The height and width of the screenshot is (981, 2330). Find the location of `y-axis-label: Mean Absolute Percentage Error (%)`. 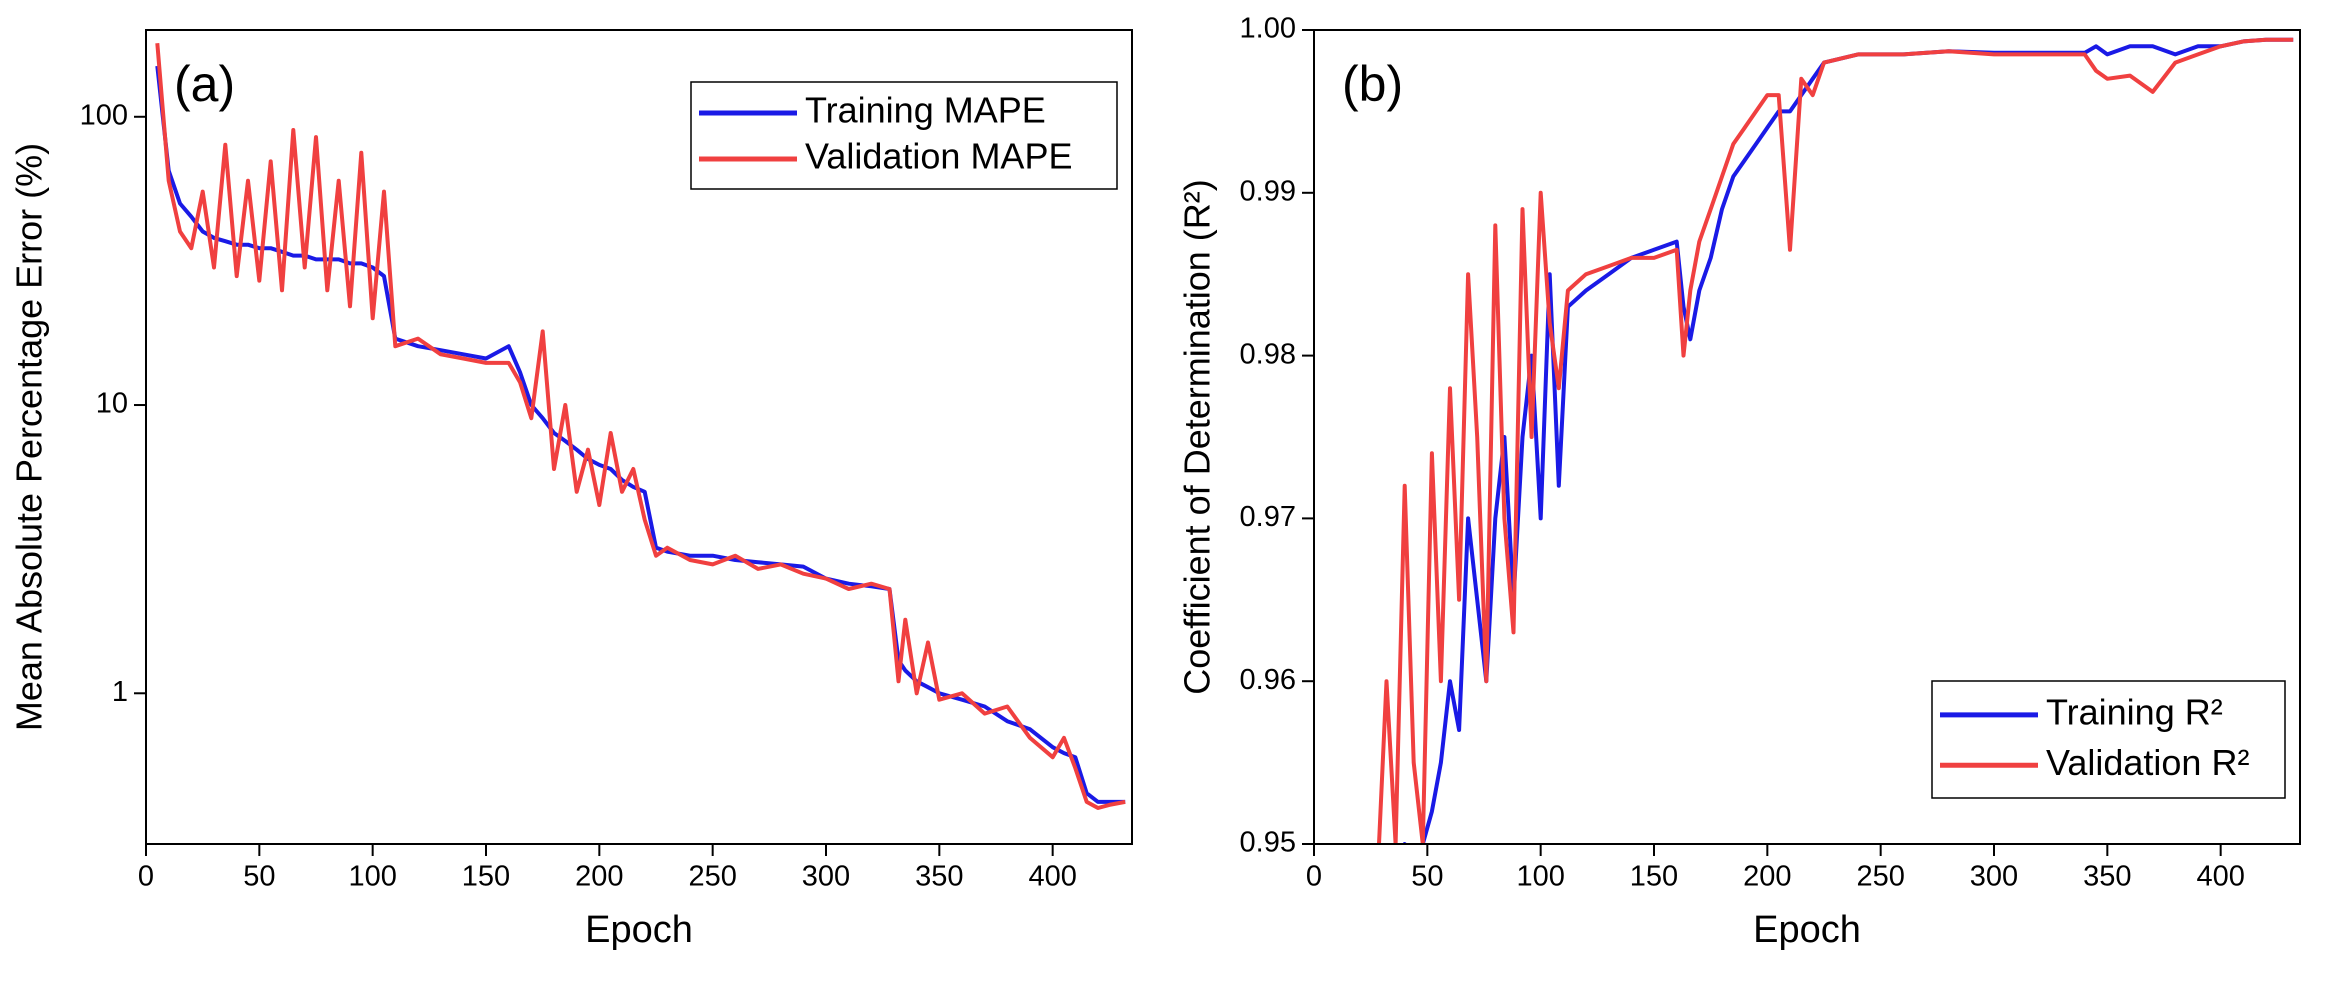

y-axis-label: Mean Absolute Percentage Error (%) is located at coordinates (29, 437).